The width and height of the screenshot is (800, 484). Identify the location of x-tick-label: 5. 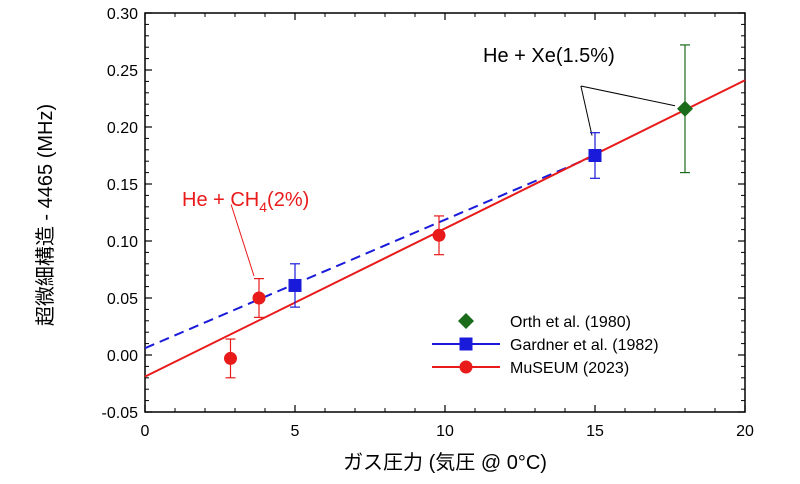
(295, 431).